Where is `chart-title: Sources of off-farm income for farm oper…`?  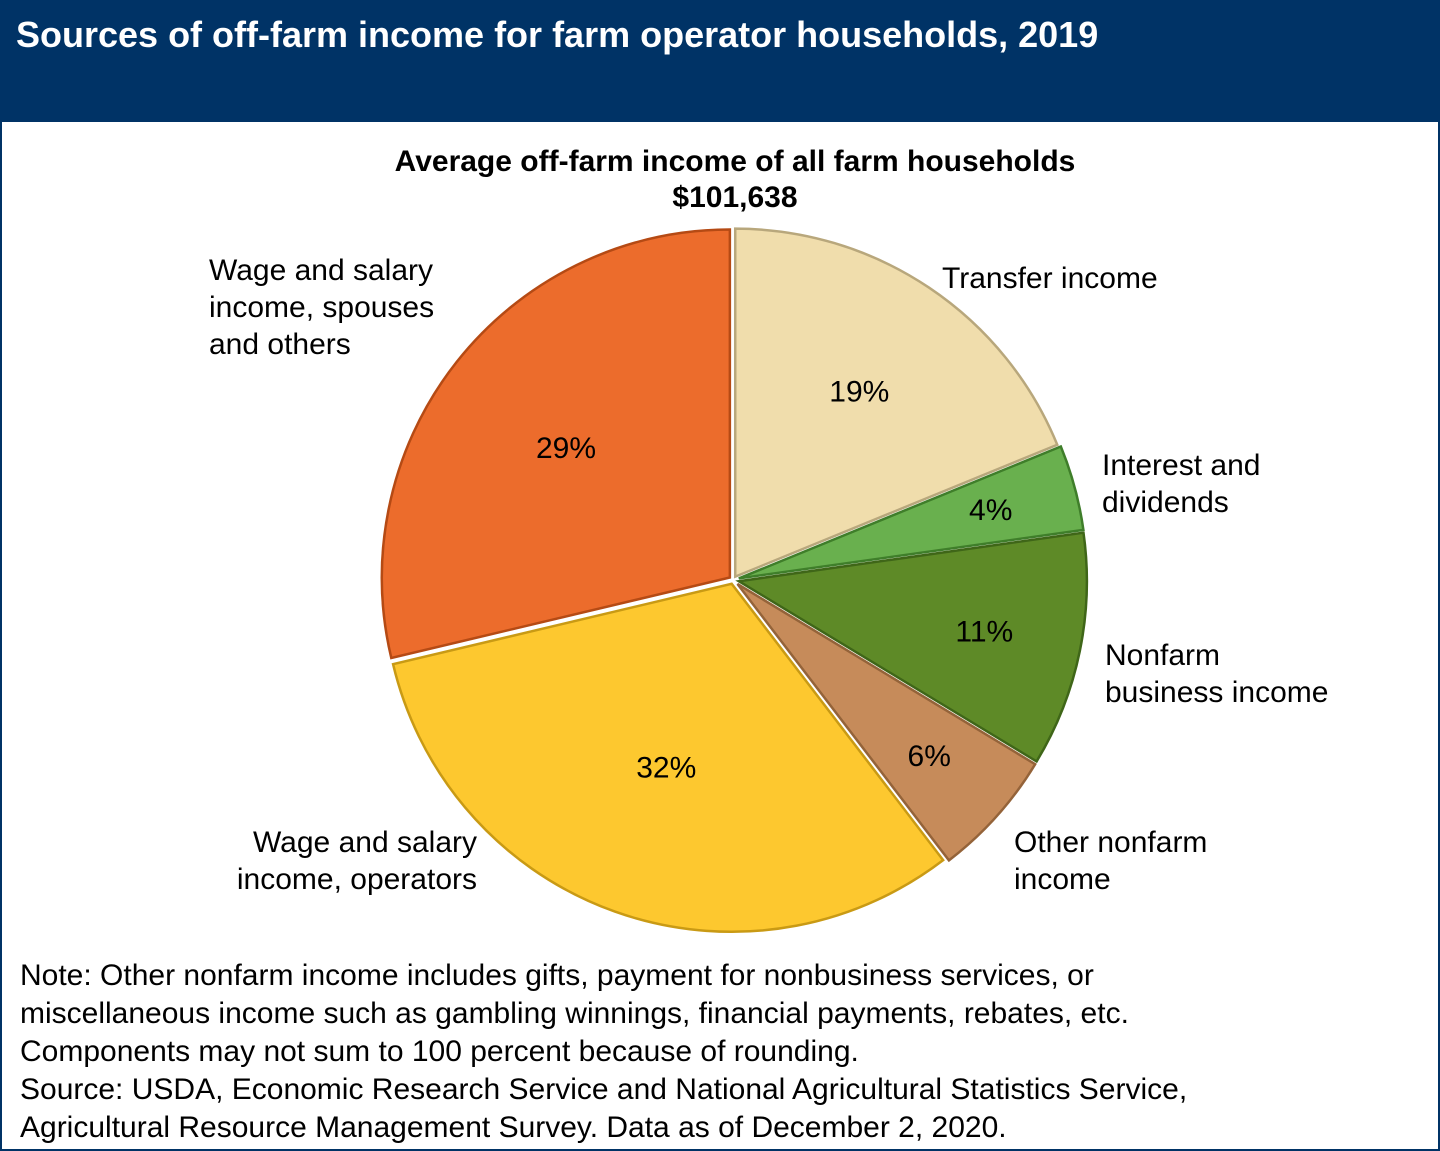 chart-title: Sources of off-farm income for farm oper… is located at coordinates (557, 34).